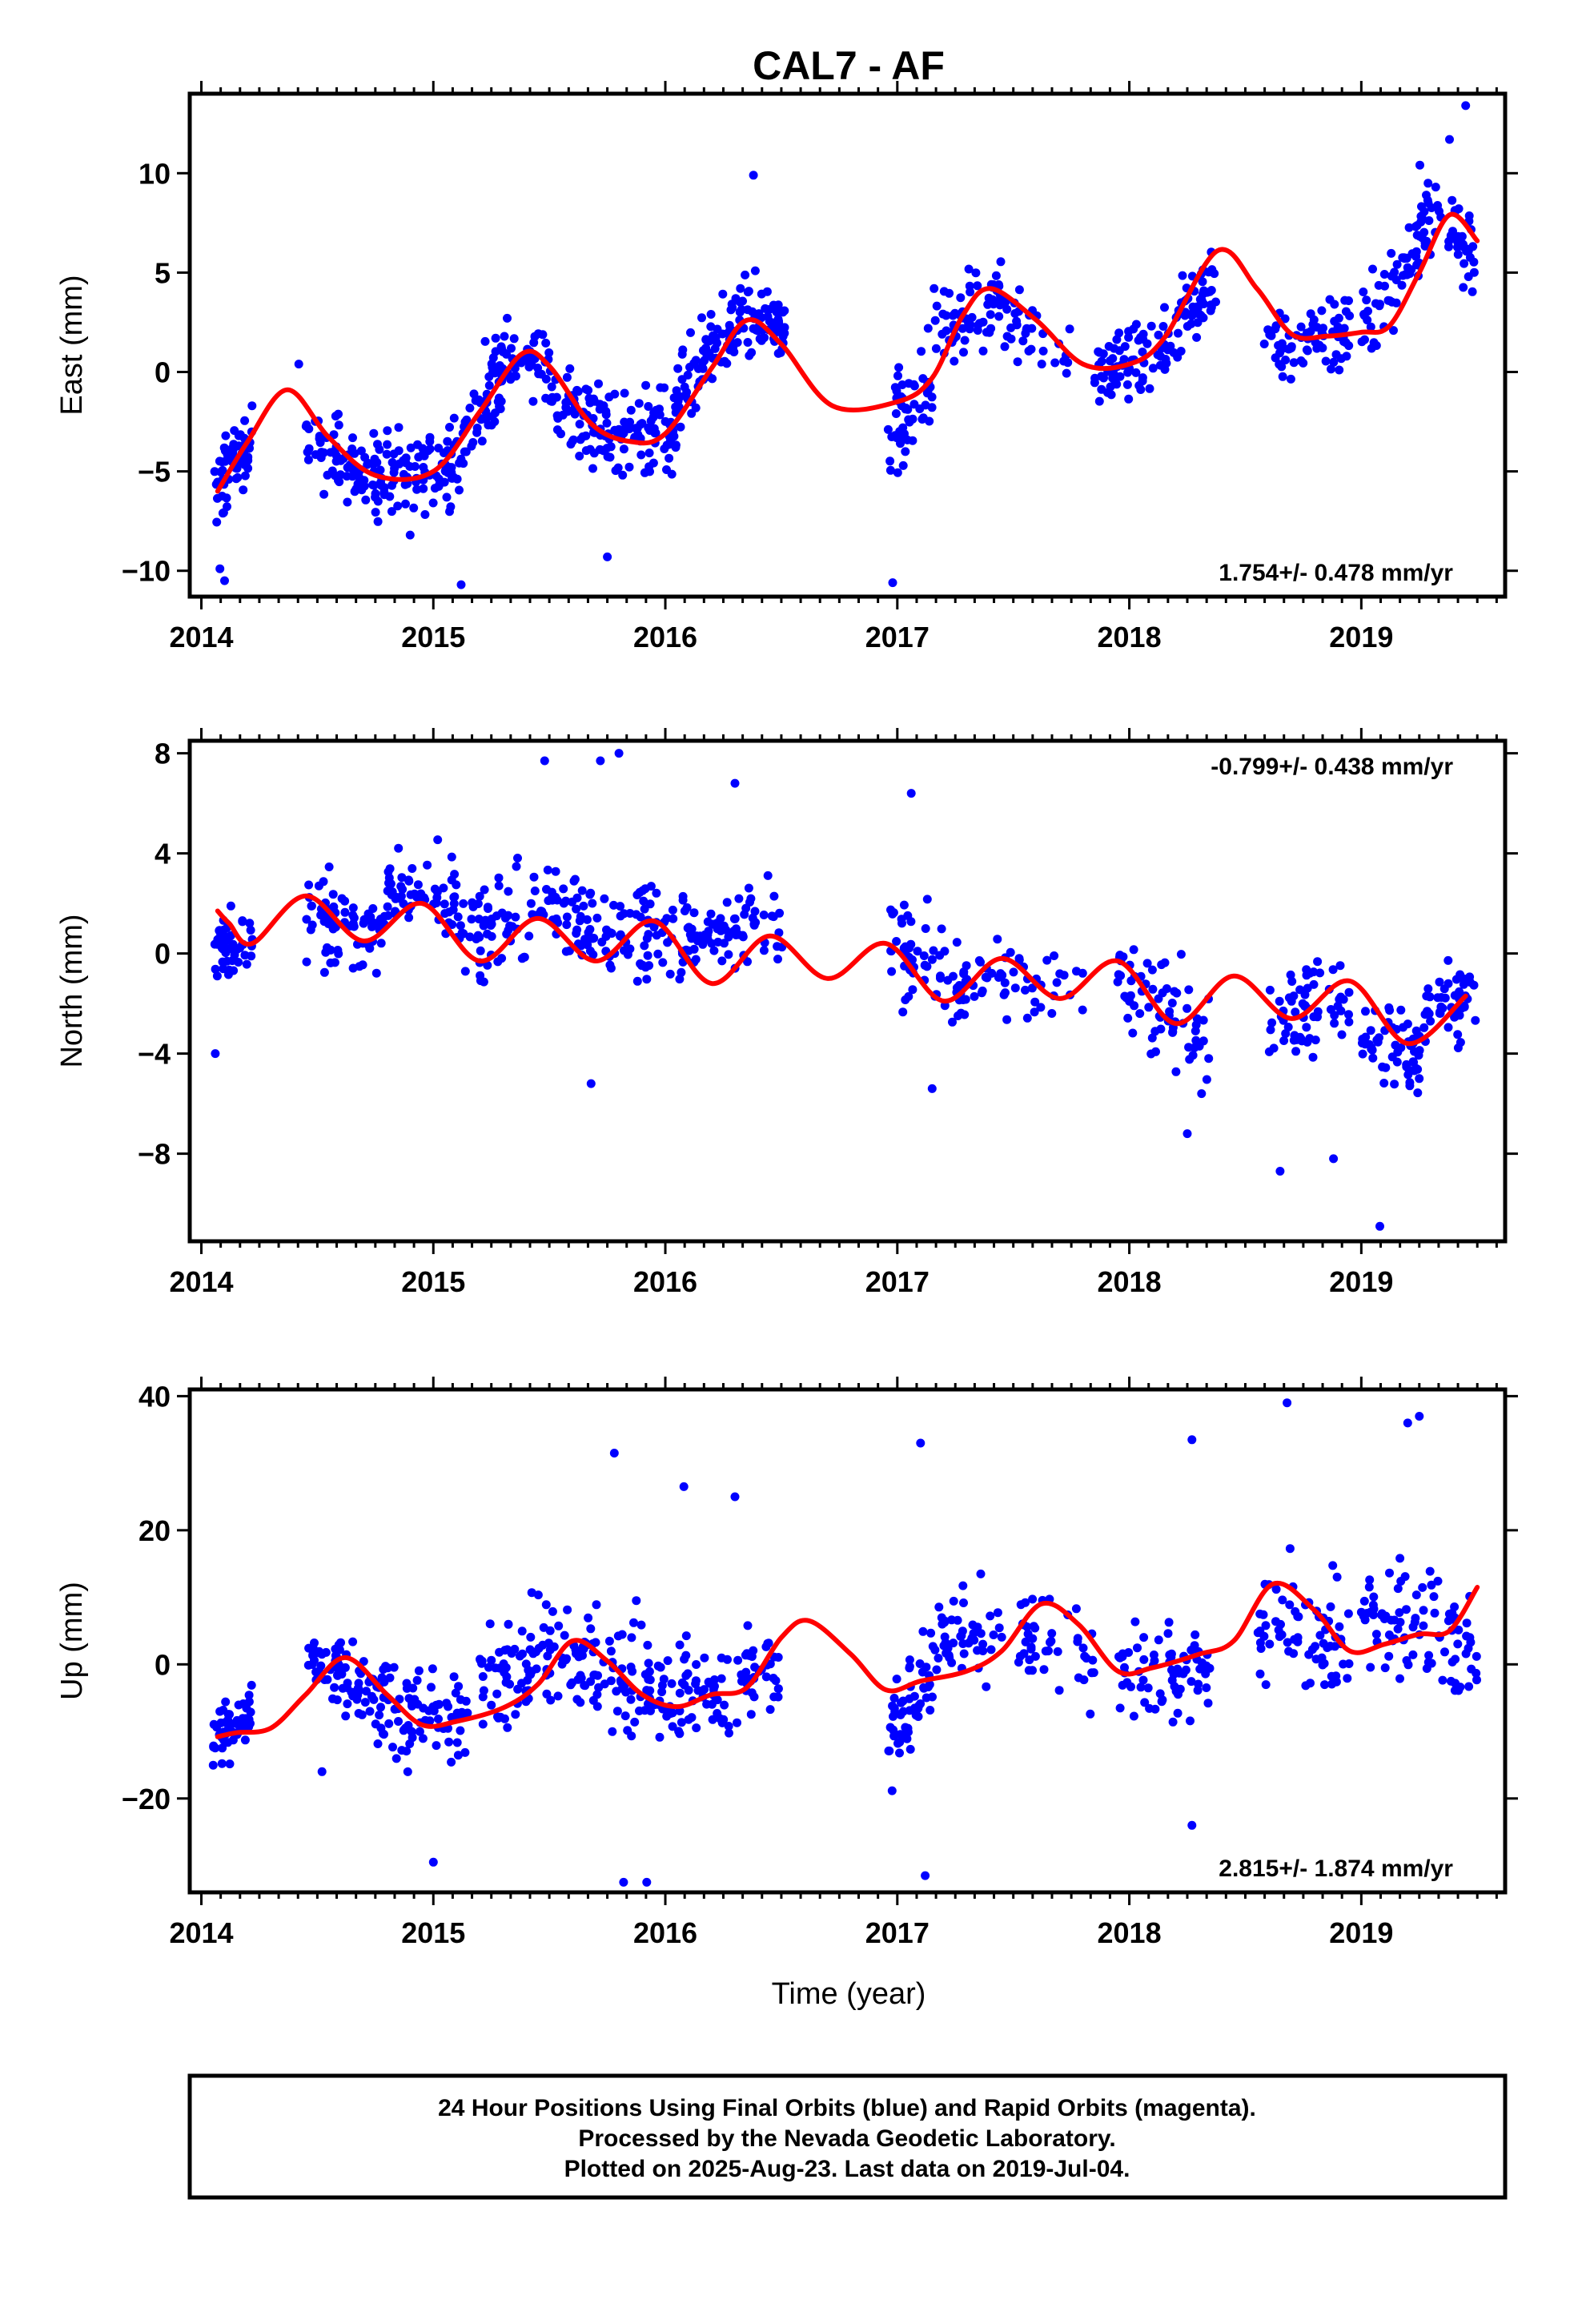 This screenshot has width=1582, height=2324. Describe the element at coordinates (72, 345) in the screenshot. I see `east-y-axis-label: East (mm)` at that location.